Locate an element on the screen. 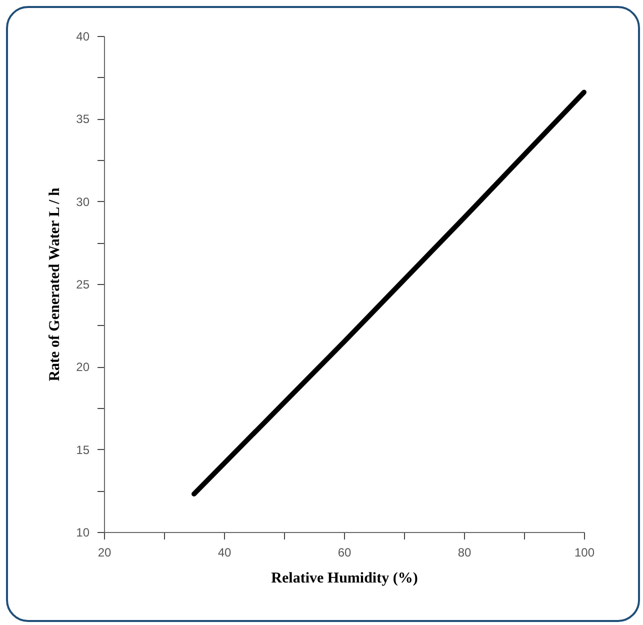  y-axis-title: Rate of Generated Water L / h is located at coordinates (55, 284).